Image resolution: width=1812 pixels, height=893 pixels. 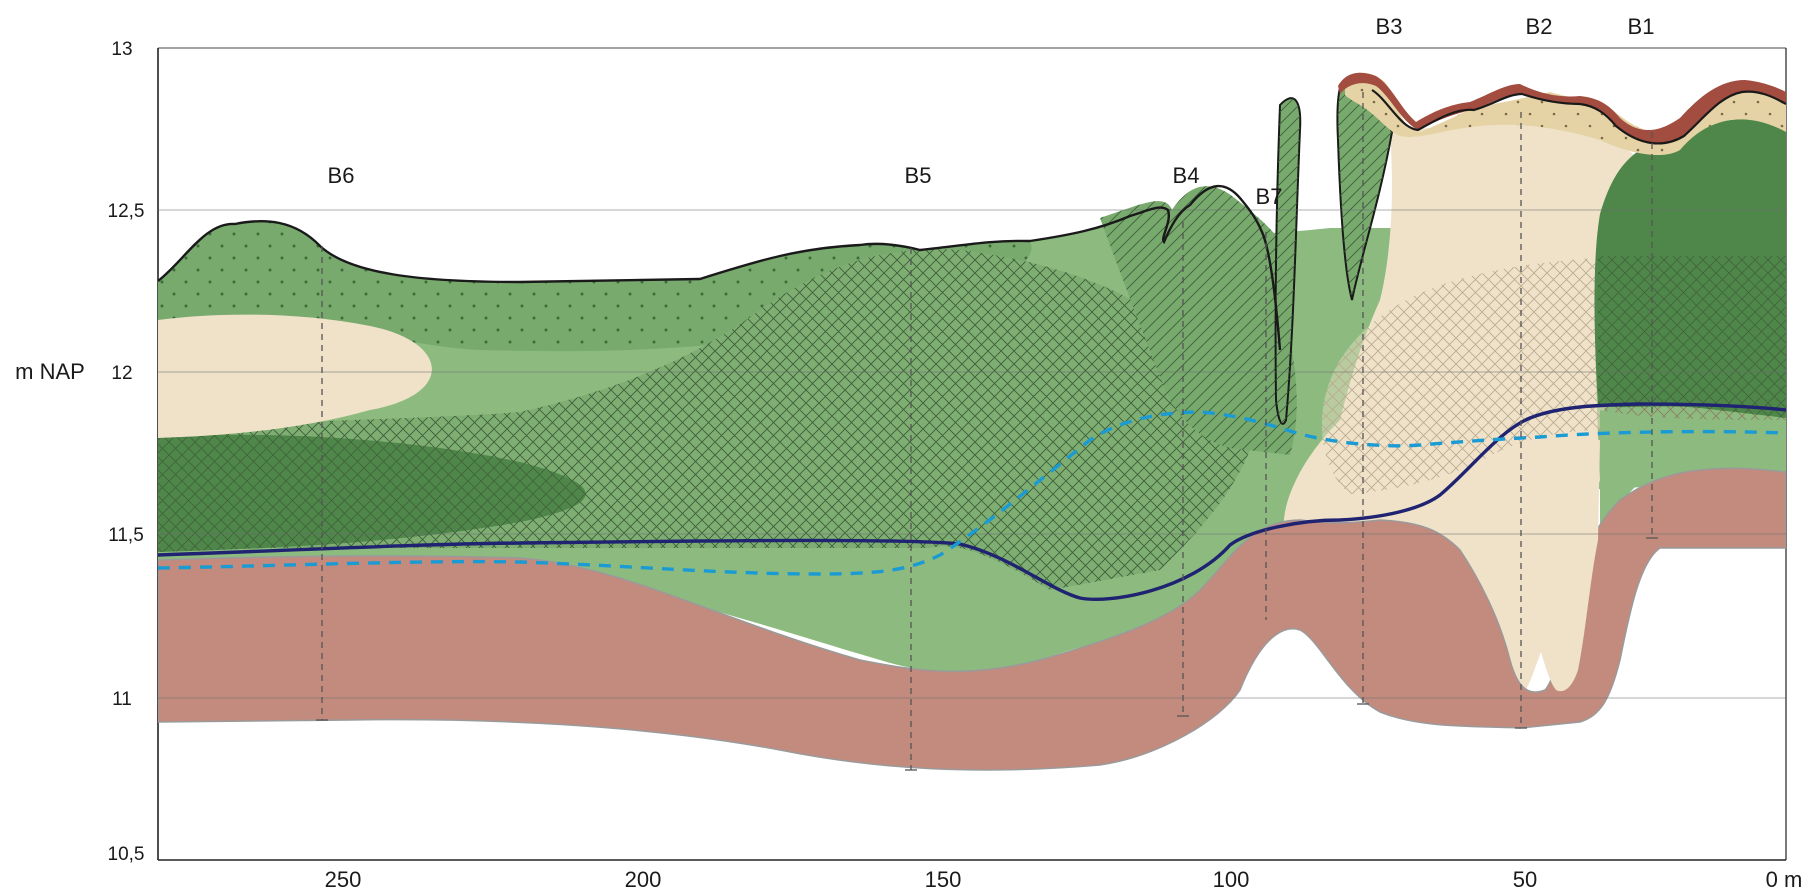 What do you see at coordinates (121, 49) in the screenshot?
I see `y-tick-label: 13` at bounding box center [121, 49].